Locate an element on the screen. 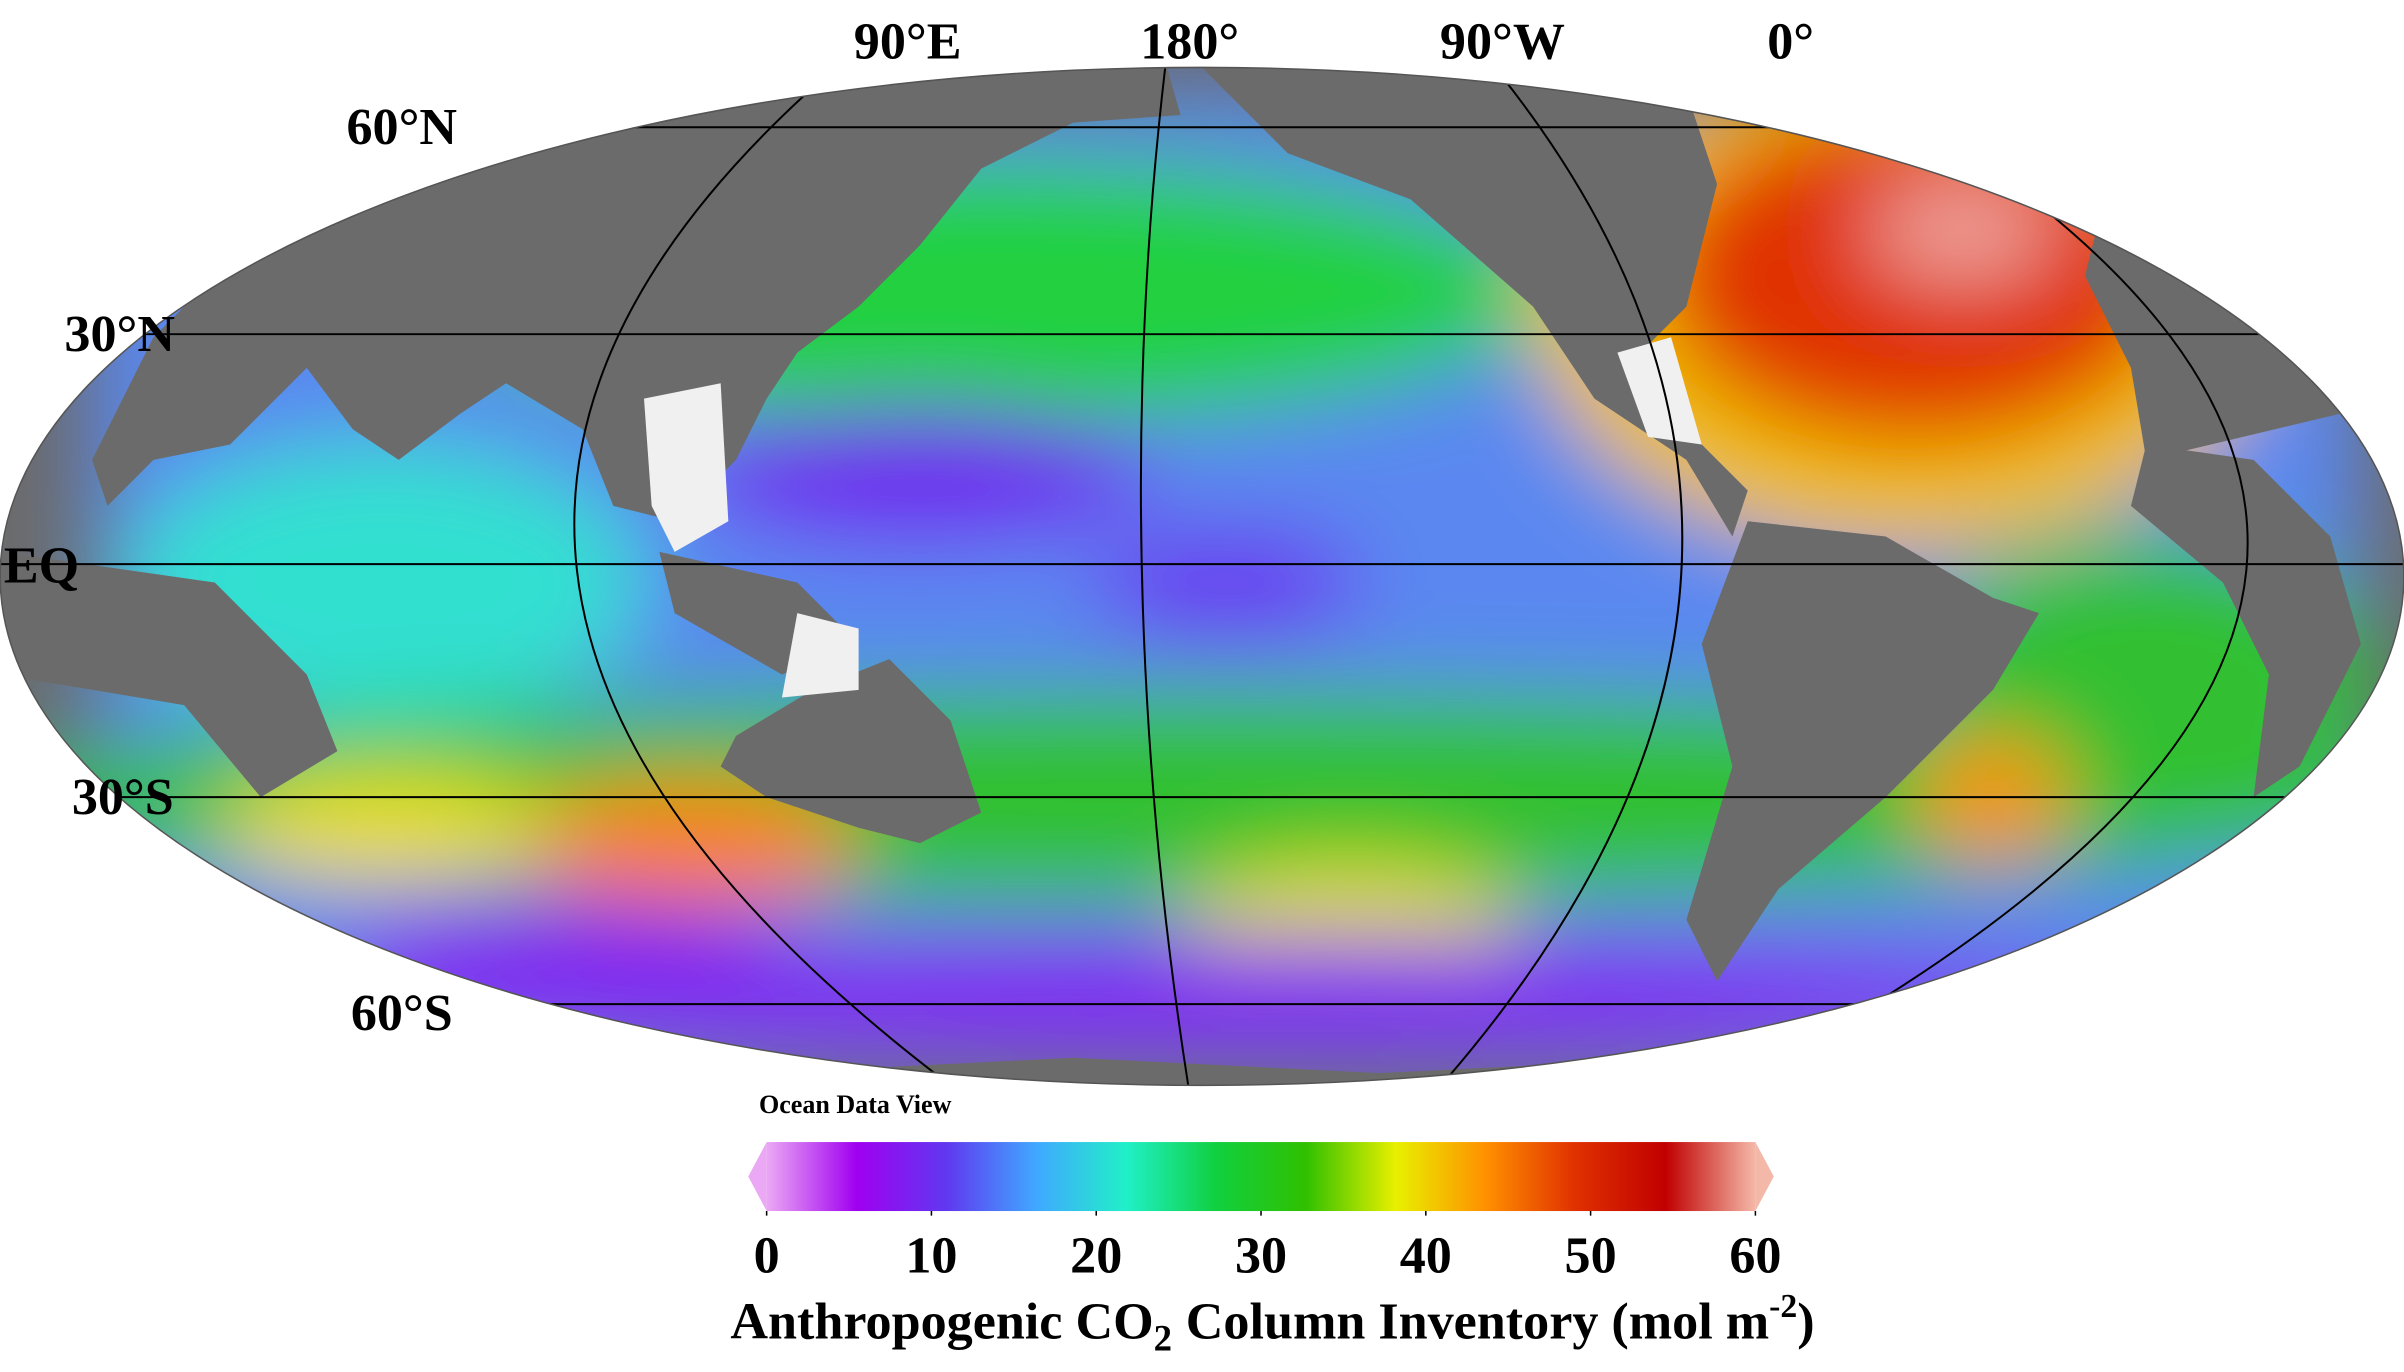 The width and height of the screenshot is (2404, 1372). colorbar-tick-label: 0 is located at coordinates (767, 1255).